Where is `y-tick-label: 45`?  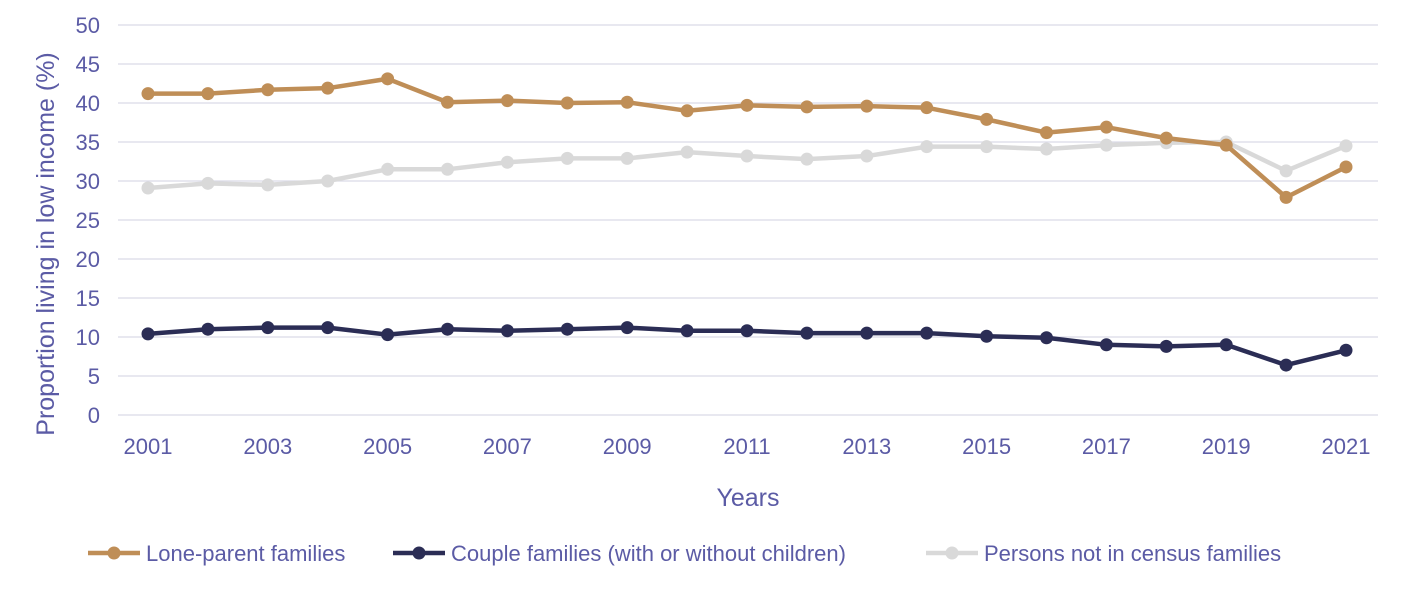 y-tick-label: 45 is located at coordinates (88, 64).